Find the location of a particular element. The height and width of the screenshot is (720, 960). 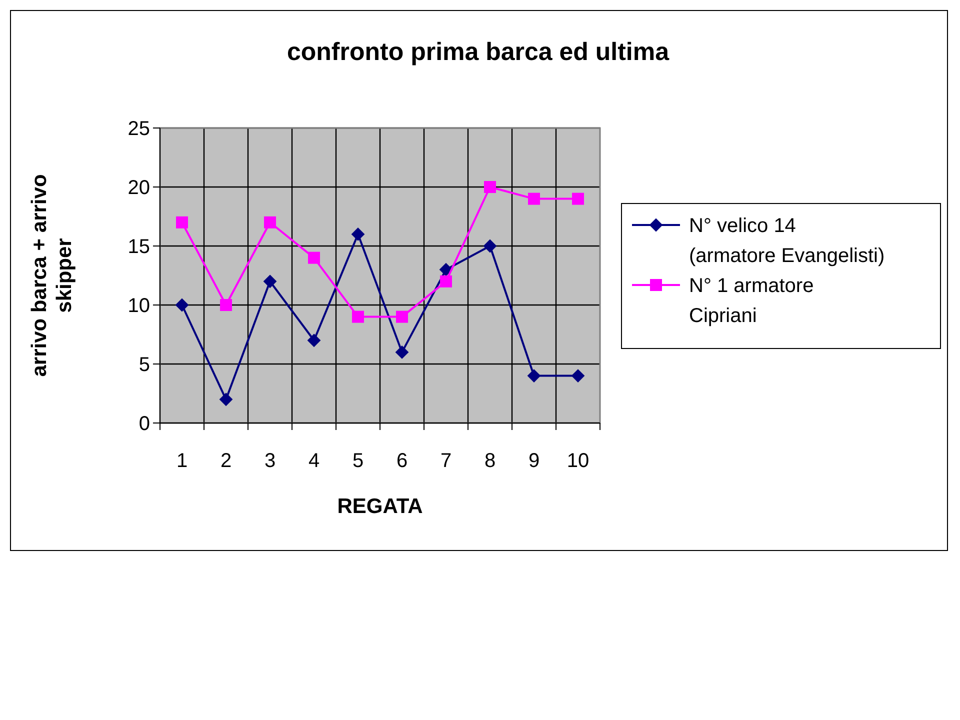

y-tick-label: 10 is located at coordinates (139, 306).